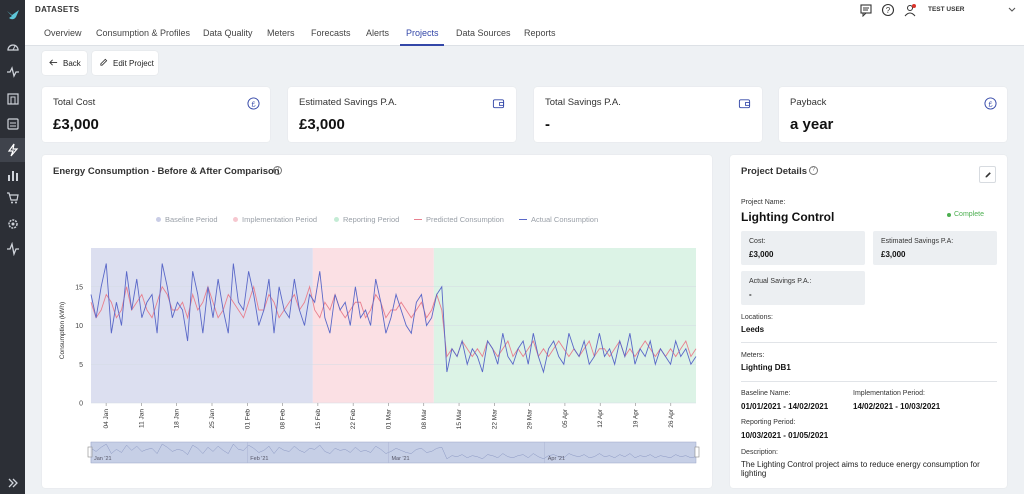  Describe the element at coordinates (12, 174) in the screenshot. I see `bar-chart-icon` at that location.